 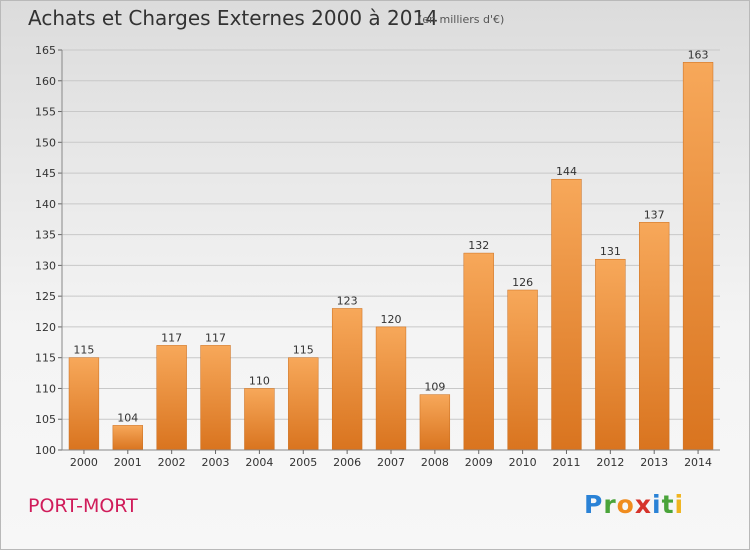 What do you see at coordinates (45, 296) in the screenshot?
I see `y-tick-label: 125` at bounding box center [45, 296].